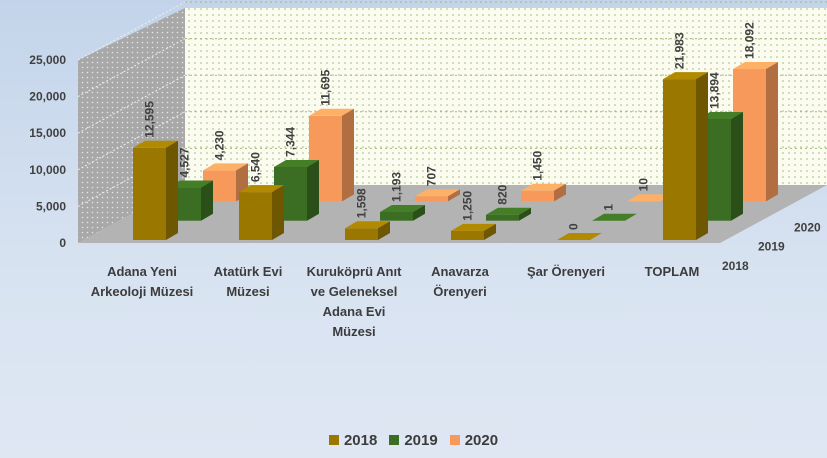  What do you see at coordinates (644, 185) in the screenshot?
I see `value-label: 10` at bounding box center [644, 185].